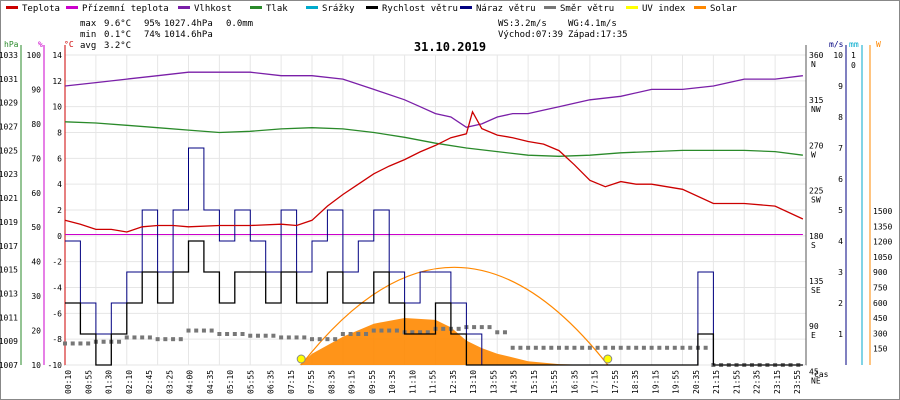 The height and width of the screenshot is (400, 900). Describe the element at coordinates (816, 100) in the screenshot. I see `axis-tick-dir: 315` at that location.